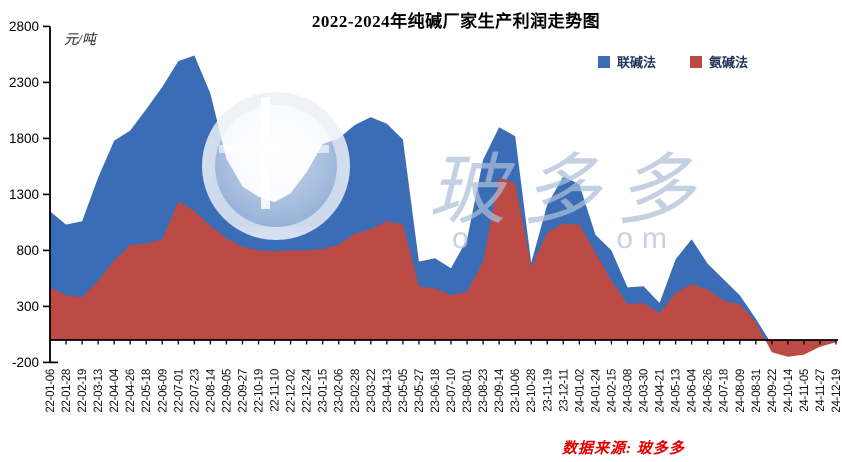 The image size is (842, 462). What do you see at coordinates (821, 390) in the screenshot?
I see `x-tick-label: 24-11-27` at bounding box center [821, 390].